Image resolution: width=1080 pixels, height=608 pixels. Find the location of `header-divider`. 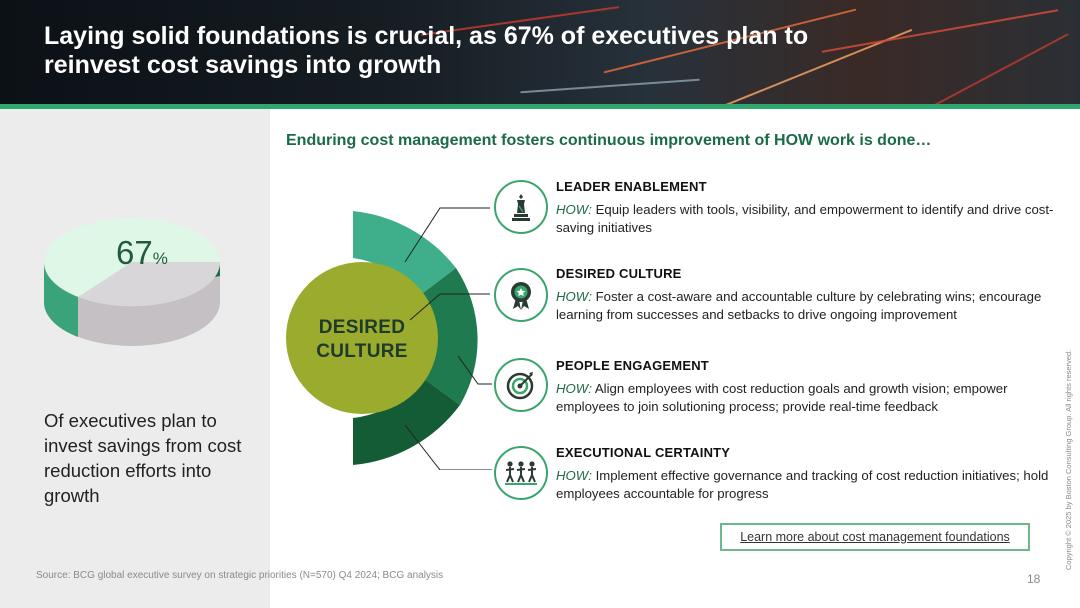

header-divider is located at coordinates (540, 106).